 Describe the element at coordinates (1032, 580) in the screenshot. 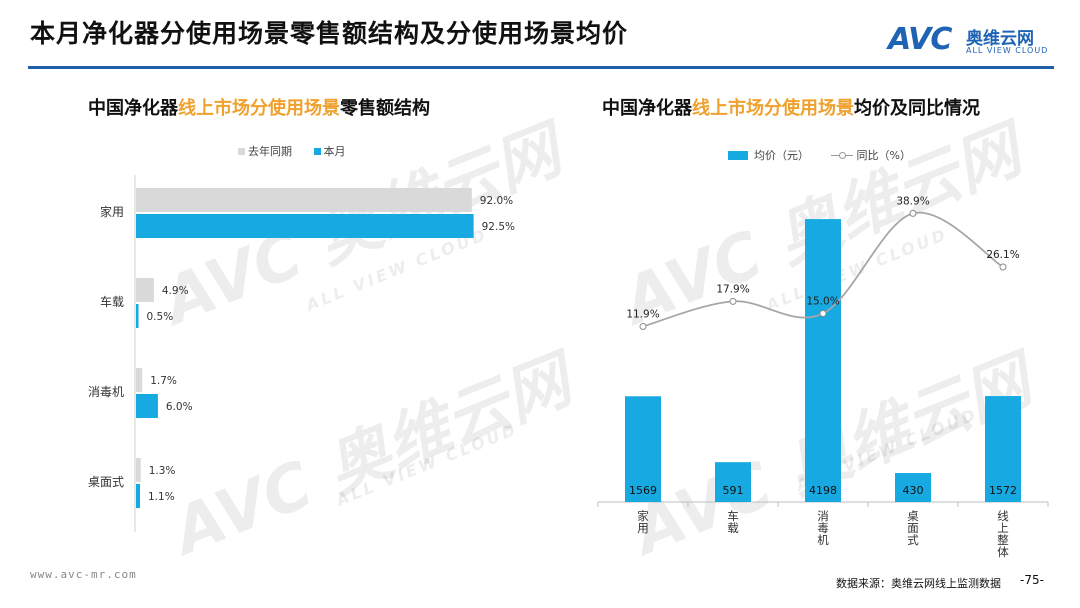

I see `page-number: -75-` at that location.